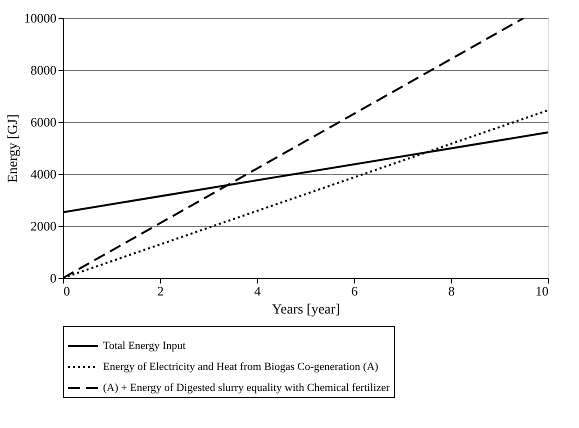  What do you see at coordinates (306, 310) in the screenshot?
I see `x-axis-title: Years [year]` at bounding box center [306, 310].